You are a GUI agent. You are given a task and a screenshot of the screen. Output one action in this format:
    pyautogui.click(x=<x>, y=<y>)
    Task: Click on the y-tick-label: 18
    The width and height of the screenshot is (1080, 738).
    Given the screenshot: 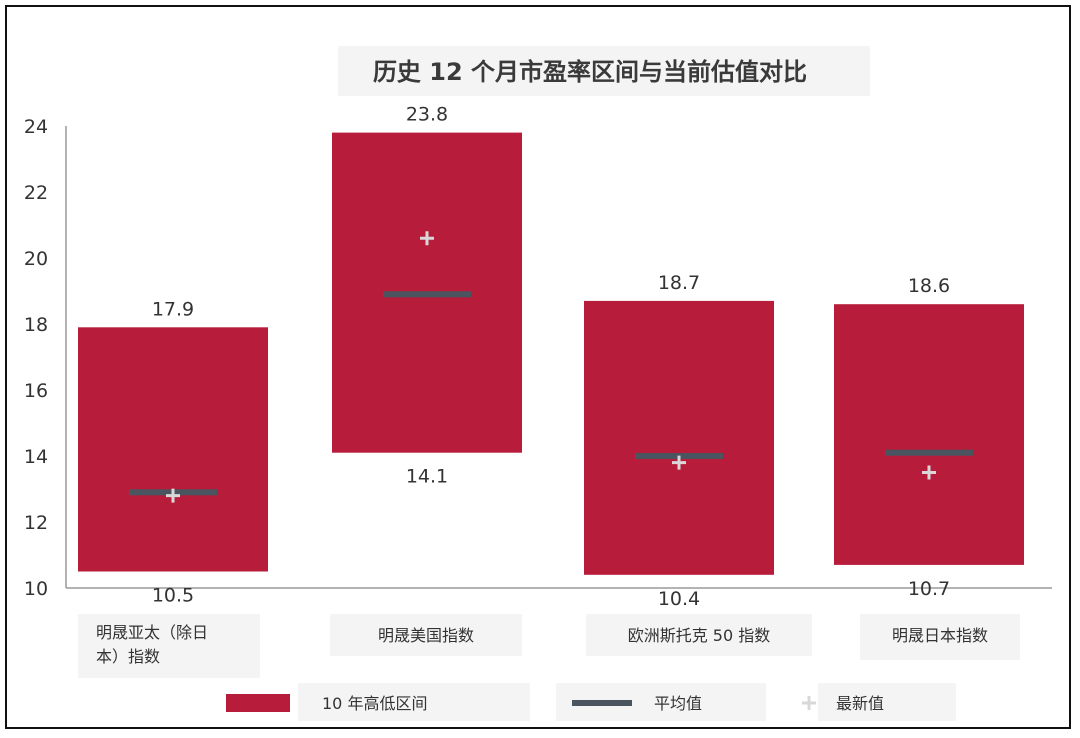 What is the action you would take?
    pyautogui.click(x=36, y=325)
    